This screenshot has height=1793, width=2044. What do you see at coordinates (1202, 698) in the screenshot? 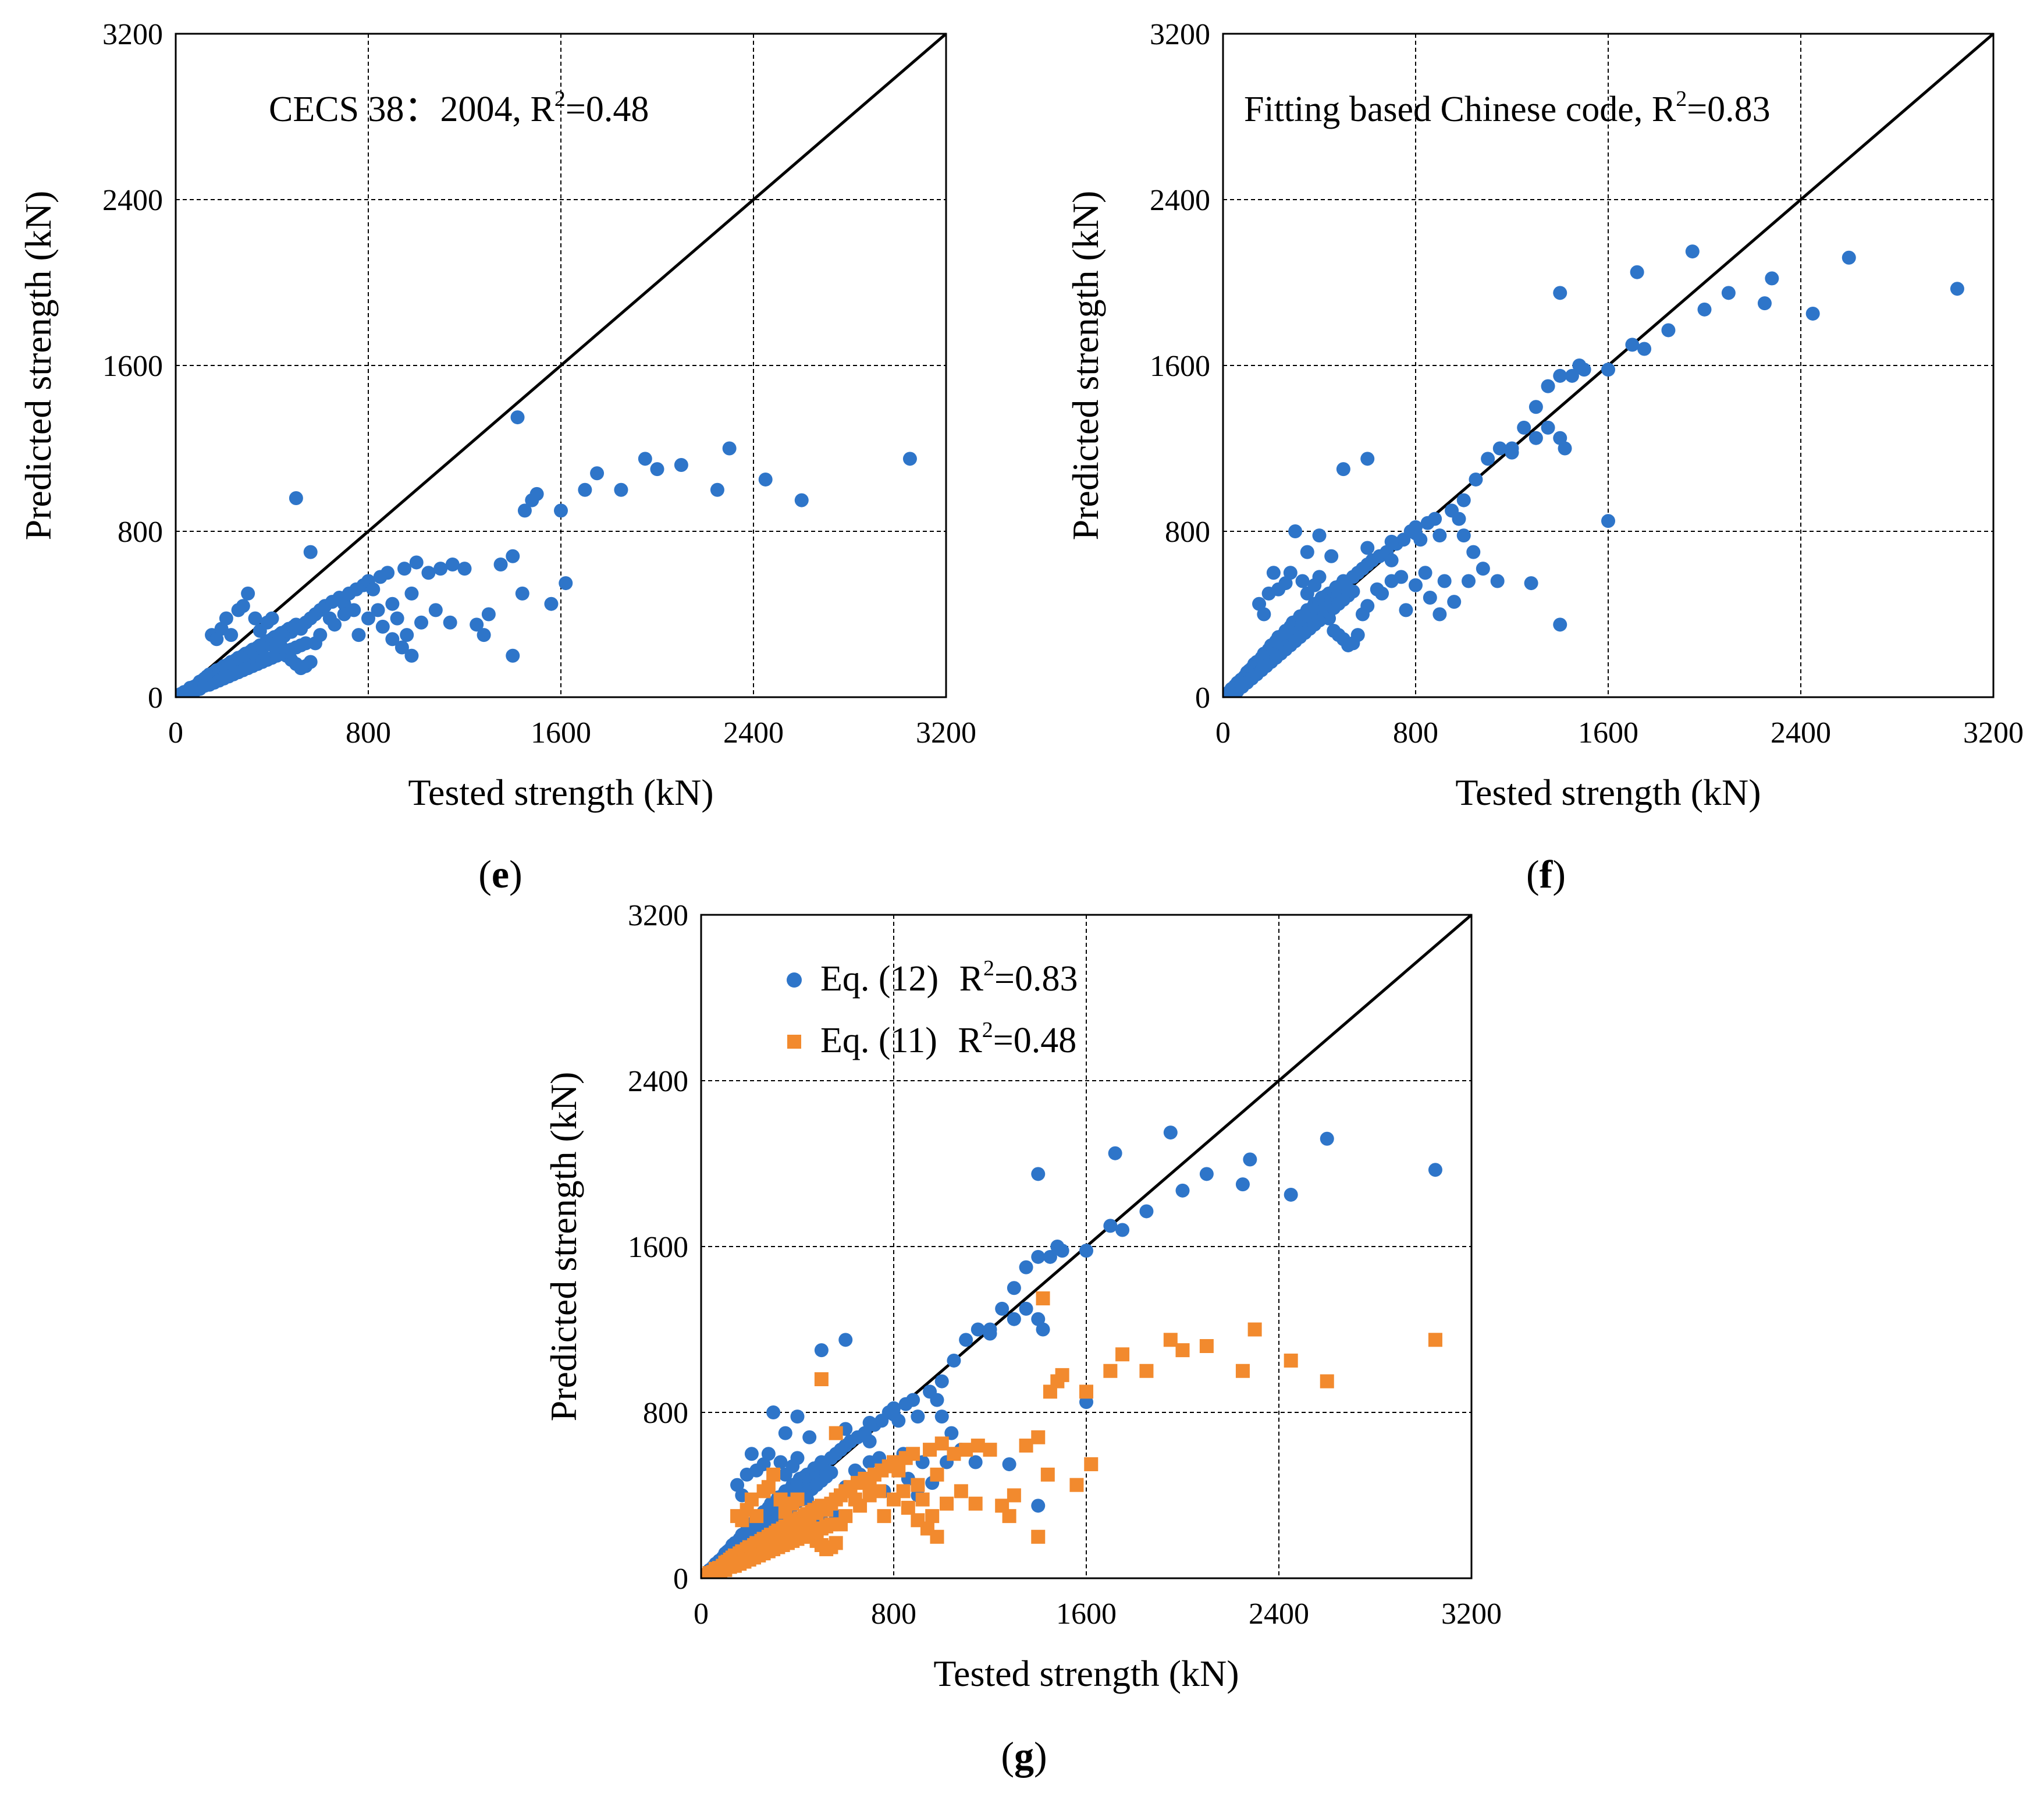
I see `y-tick-label: 0` at bounding box center [1202, 698].